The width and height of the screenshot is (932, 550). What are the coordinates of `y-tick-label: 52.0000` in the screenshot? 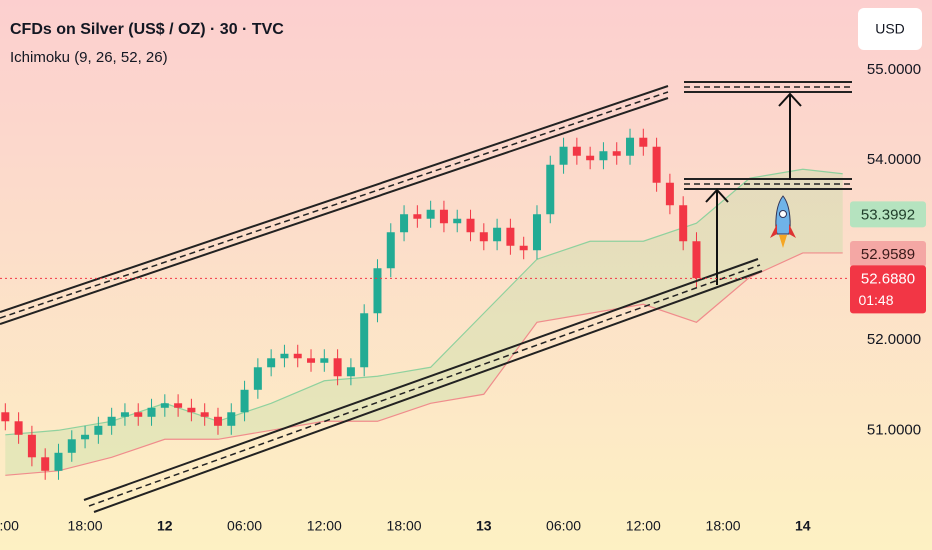 It's located at (894, 339).